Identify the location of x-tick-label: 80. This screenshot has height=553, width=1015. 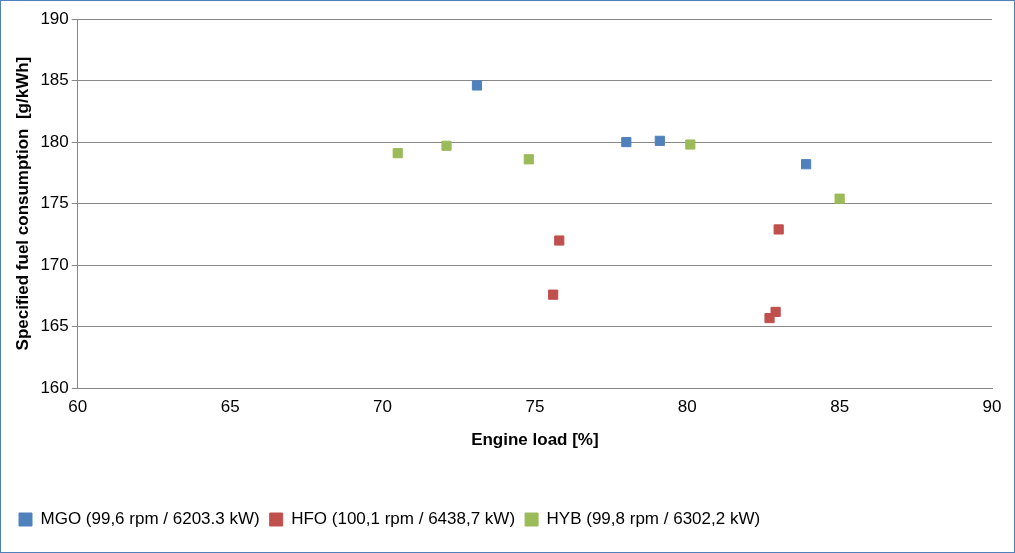
(687, 407).